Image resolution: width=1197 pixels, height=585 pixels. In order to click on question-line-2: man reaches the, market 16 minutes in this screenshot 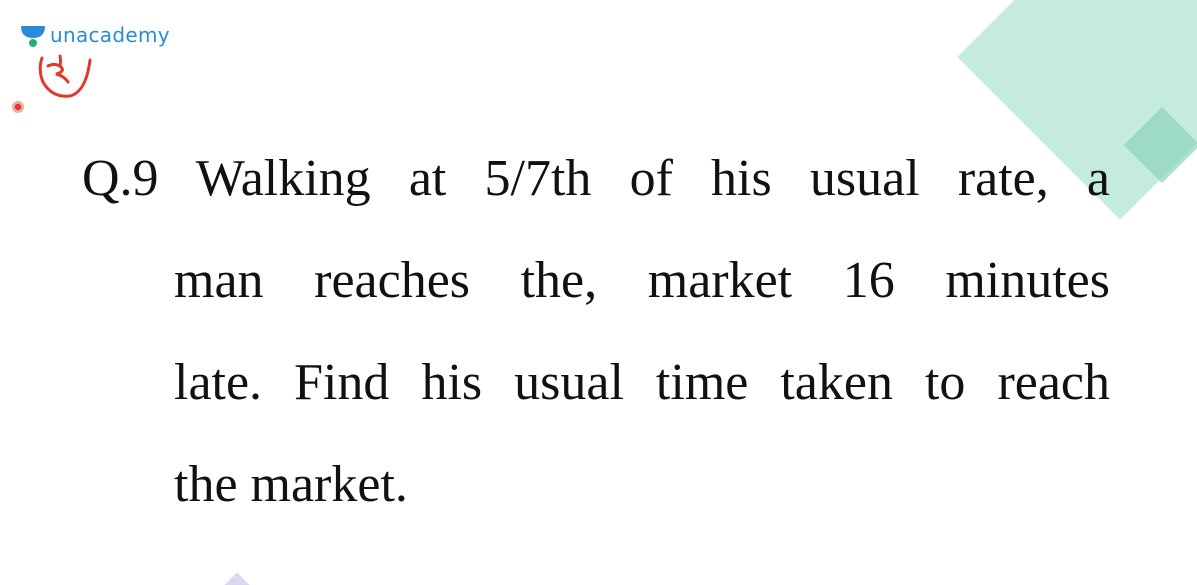, I will do `click(642, 280)`.